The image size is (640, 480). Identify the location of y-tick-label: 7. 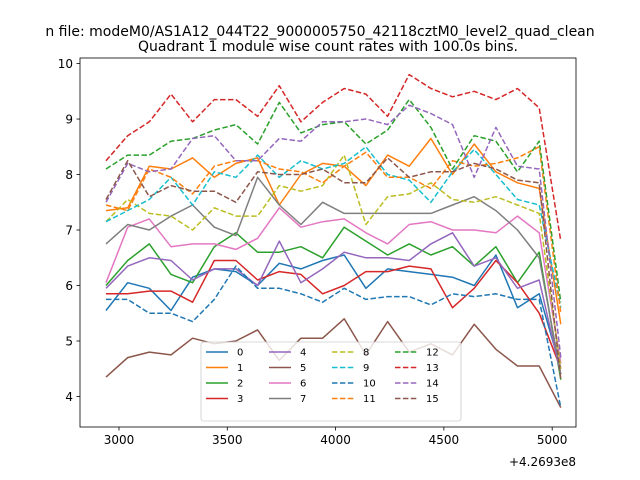
(69, 230).